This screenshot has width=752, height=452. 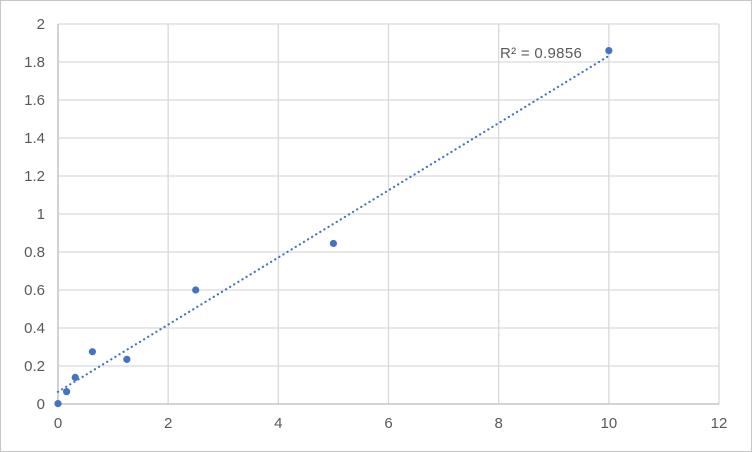 I want to click on y-tick-label: 0.2, so click(x=34, y=366).